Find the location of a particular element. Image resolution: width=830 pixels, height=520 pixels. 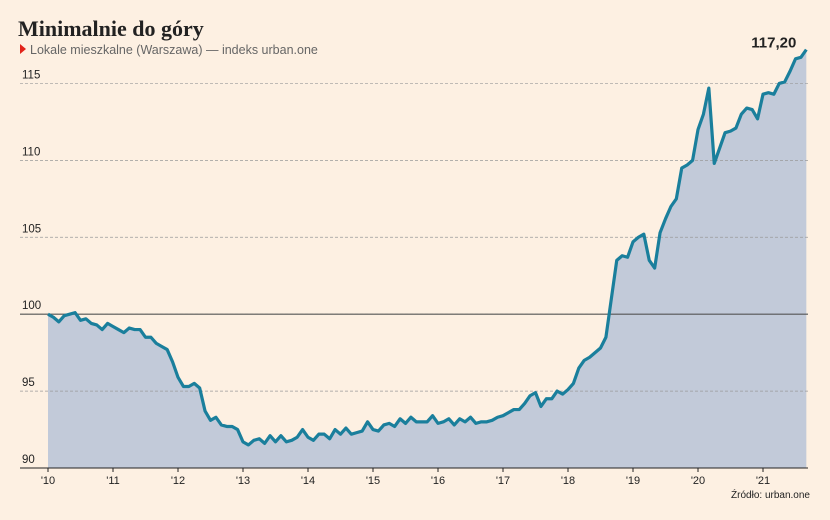

x-tick-label: '14 is located at coordinates (308, 481).